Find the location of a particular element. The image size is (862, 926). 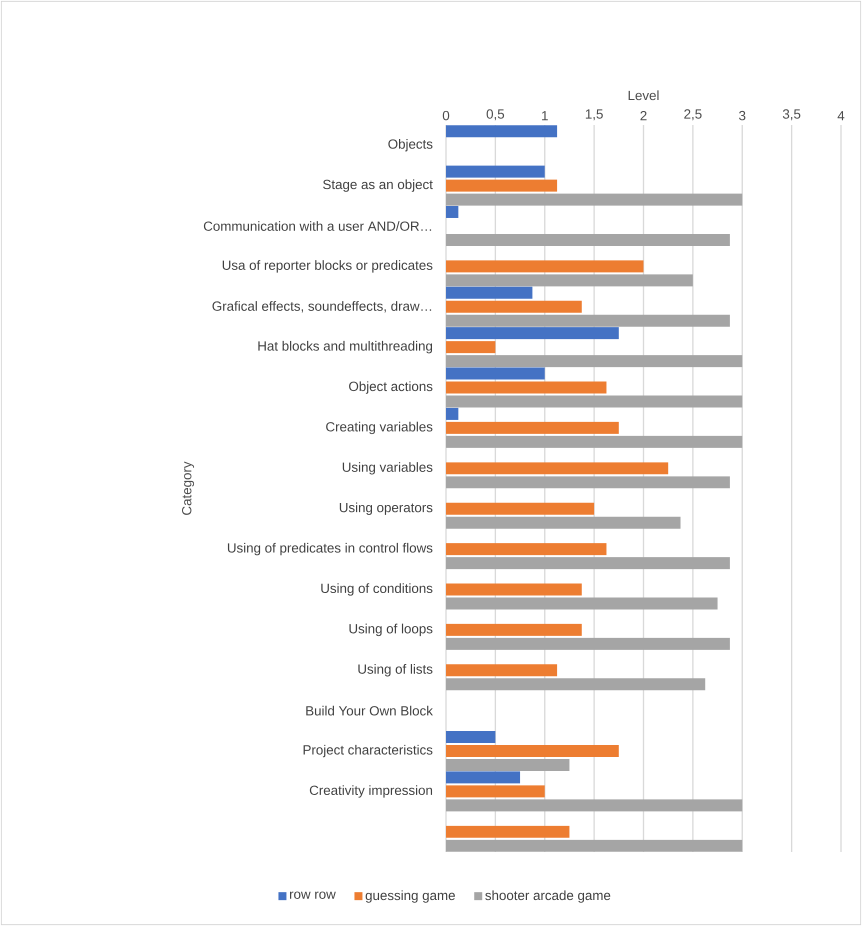

y-tick-label: Using variables is located at coordinates (387, 468).